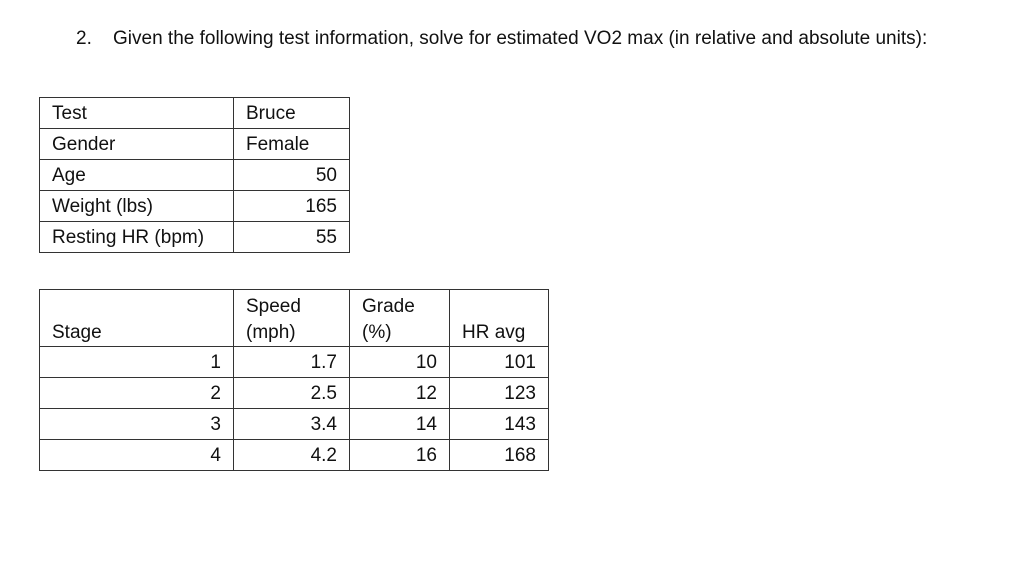 The image size is (1024, 565). I want to click on cell-speed: 4.2, so click(291, 455).